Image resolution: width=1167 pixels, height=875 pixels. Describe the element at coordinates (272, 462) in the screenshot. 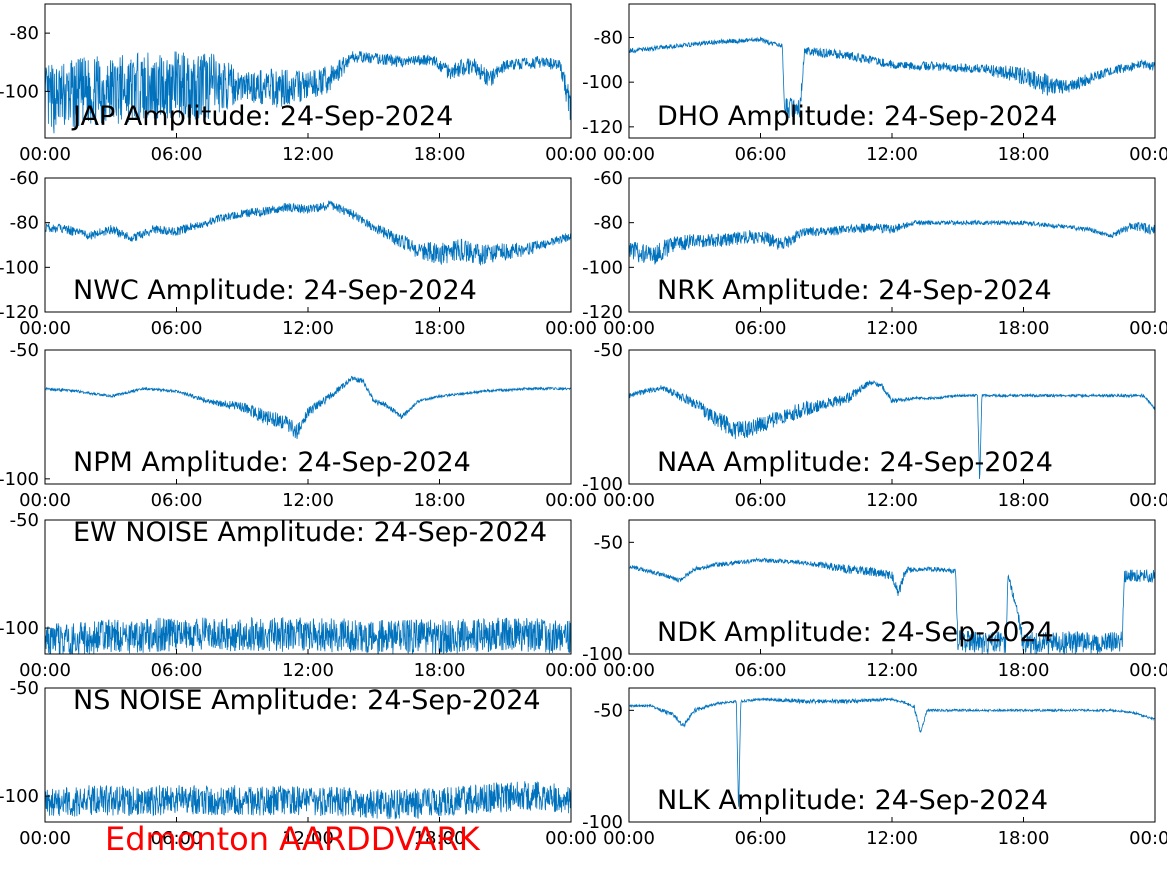

I see `panel-title: NPM Amplitude: 24-Sep-2024` at that location.